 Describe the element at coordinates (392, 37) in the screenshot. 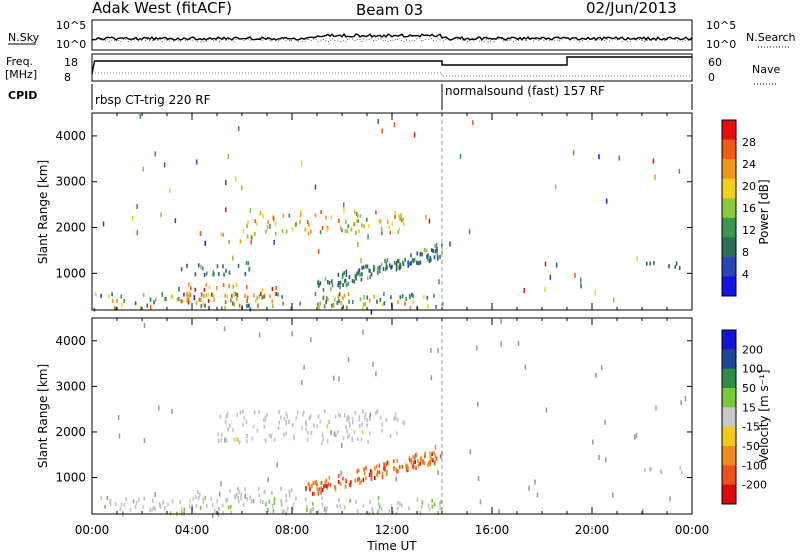

I see `count-trace` at that location.